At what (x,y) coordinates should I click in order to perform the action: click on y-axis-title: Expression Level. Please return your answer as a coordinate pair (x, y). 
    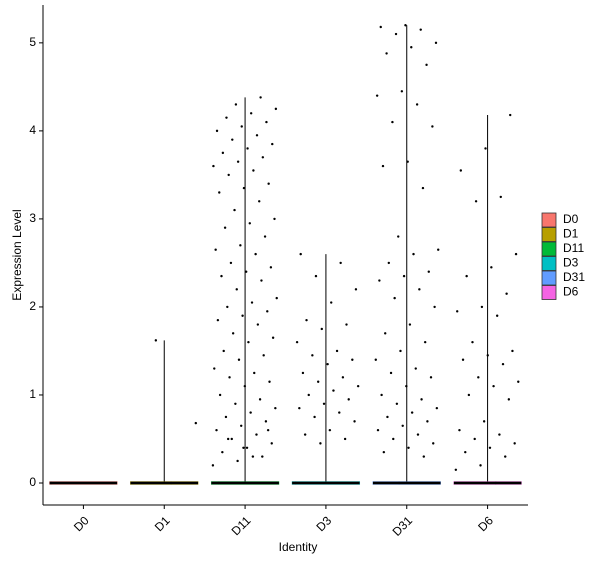
    Looking at the image, I should click on (17, 254).